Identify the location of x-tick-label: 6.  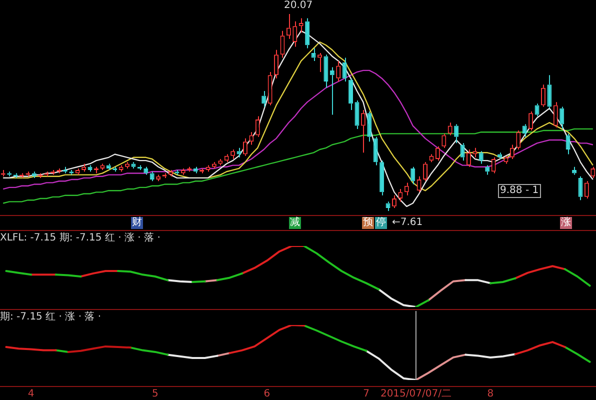
(267, 394).